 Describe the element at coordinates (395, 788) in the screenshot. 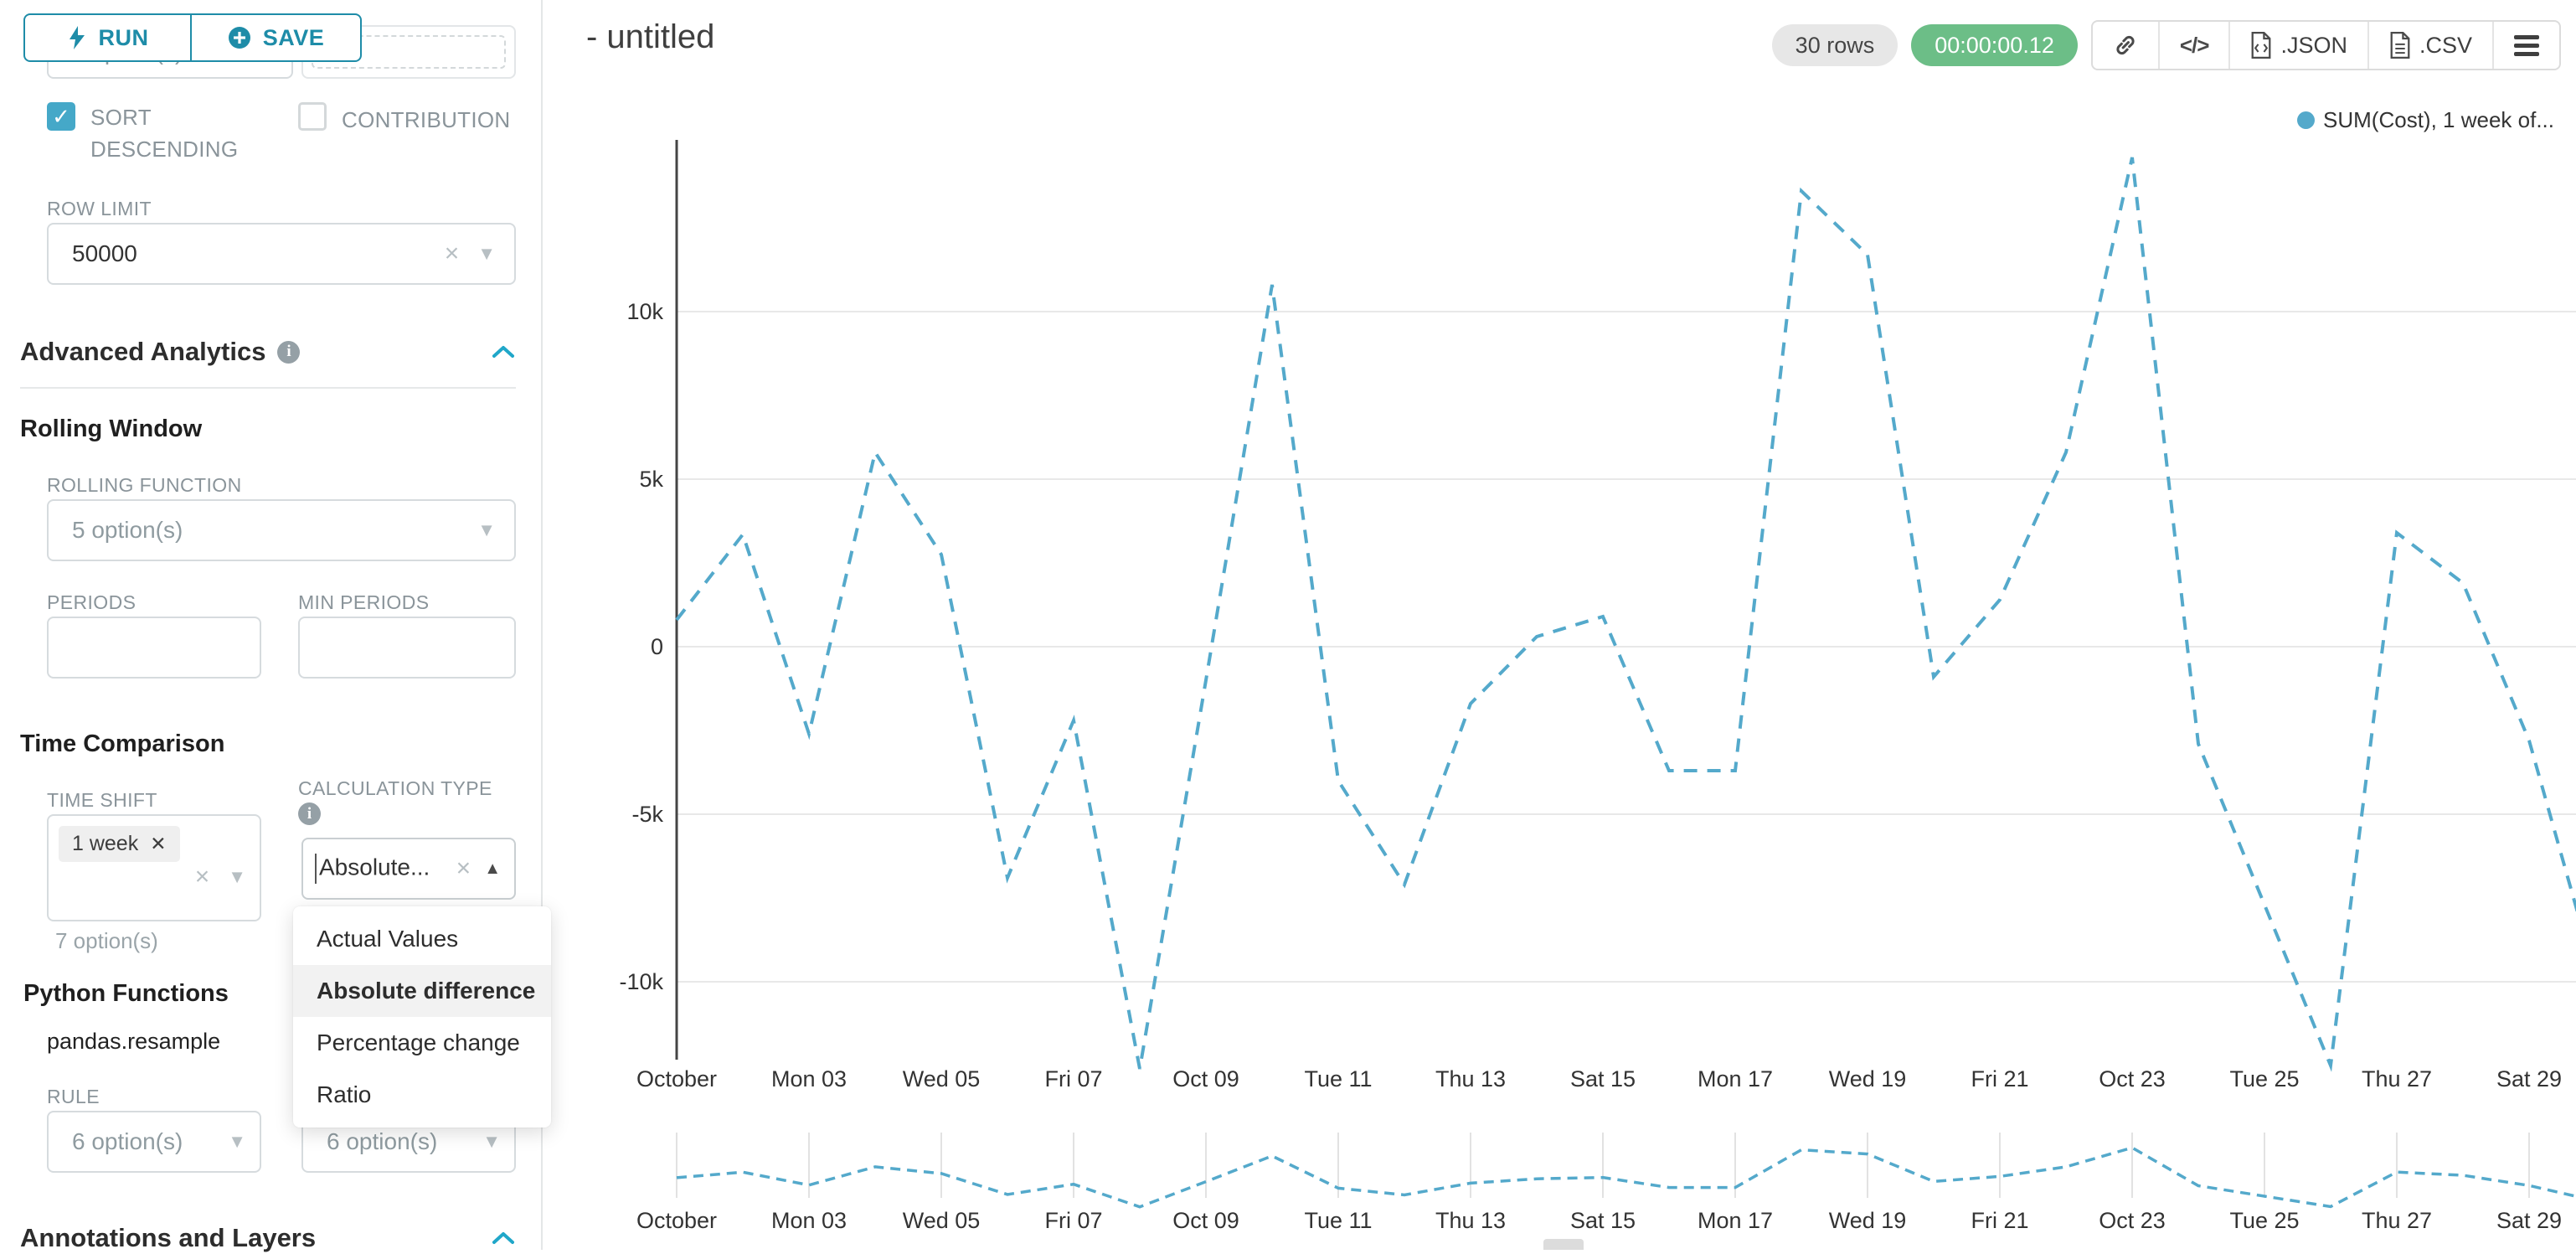

I see `calculation-type-label: CALCULATION TYPE` at that location.